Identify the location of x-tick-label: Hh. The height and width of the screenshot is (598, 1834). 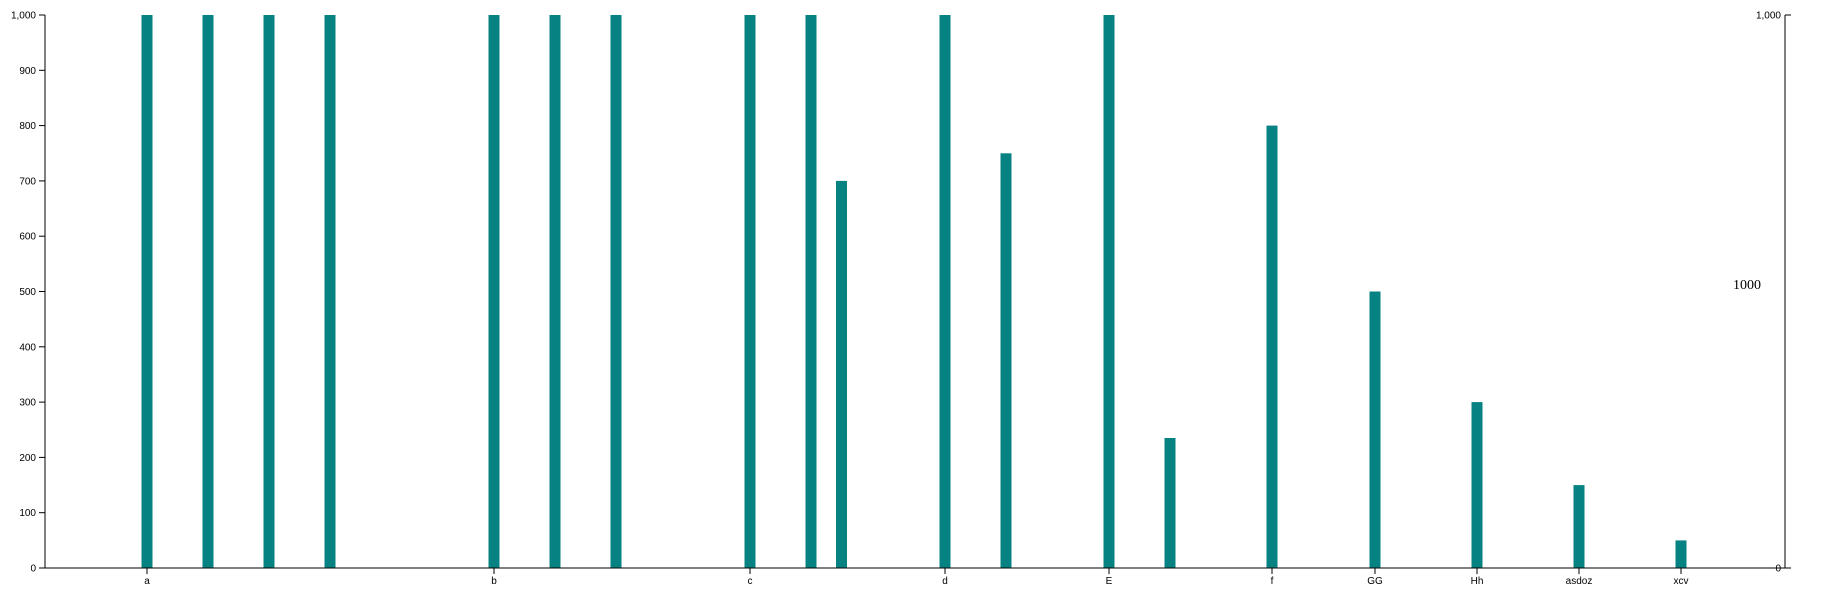
(1477, 581).